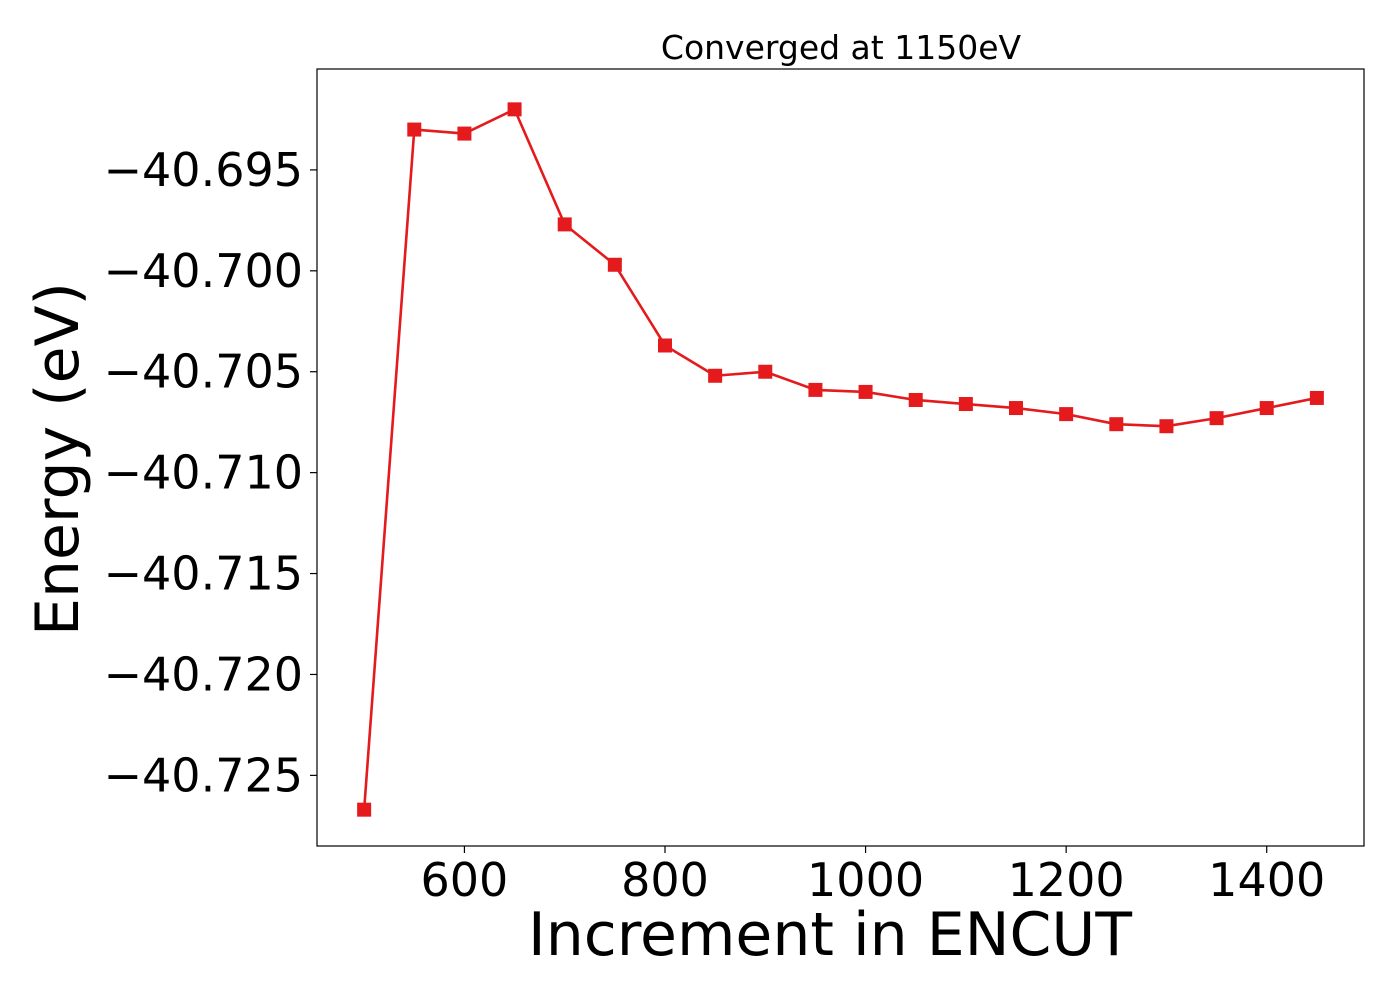 The image size is (1400, 1000). What do you see at coordinates (665, 880) in the screenshot?
I see `x-tick-label: 800` at bounding box center [665, 880].